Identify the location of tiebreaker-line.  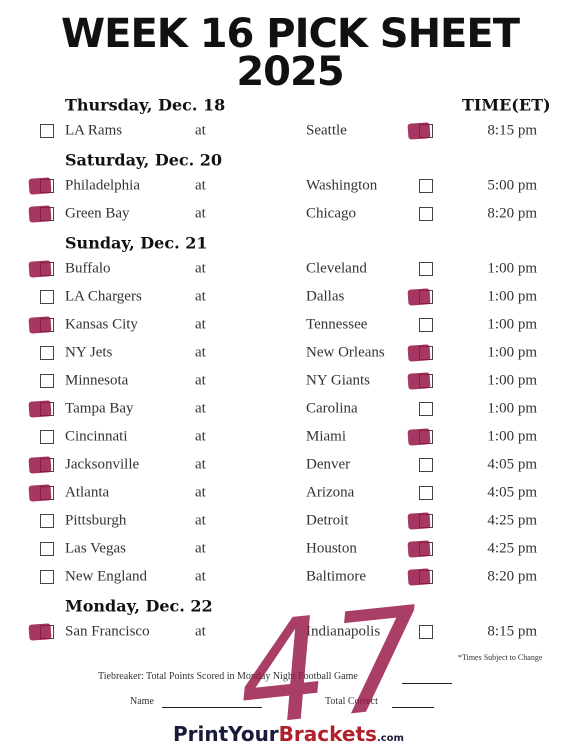
(427, 683).